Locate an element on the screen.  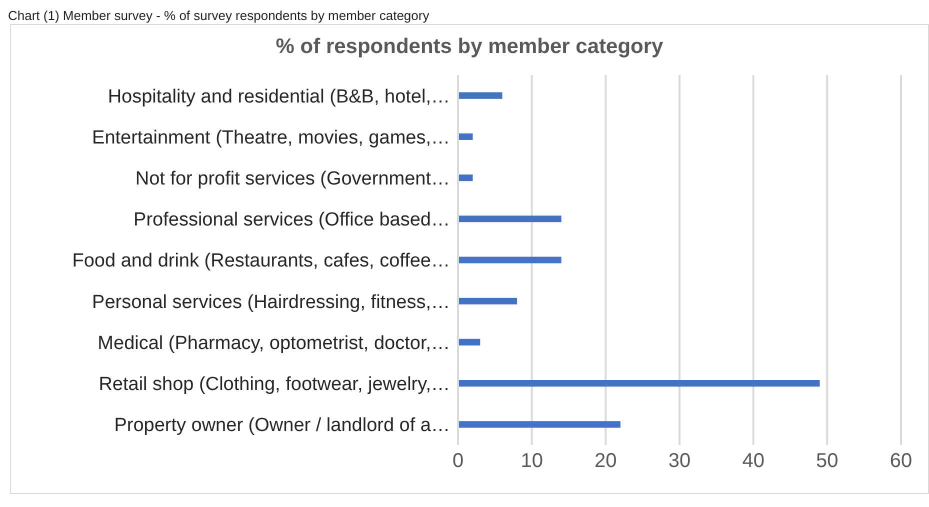
chart-title: % of respondents by member category is located at coordinates (469, 47).